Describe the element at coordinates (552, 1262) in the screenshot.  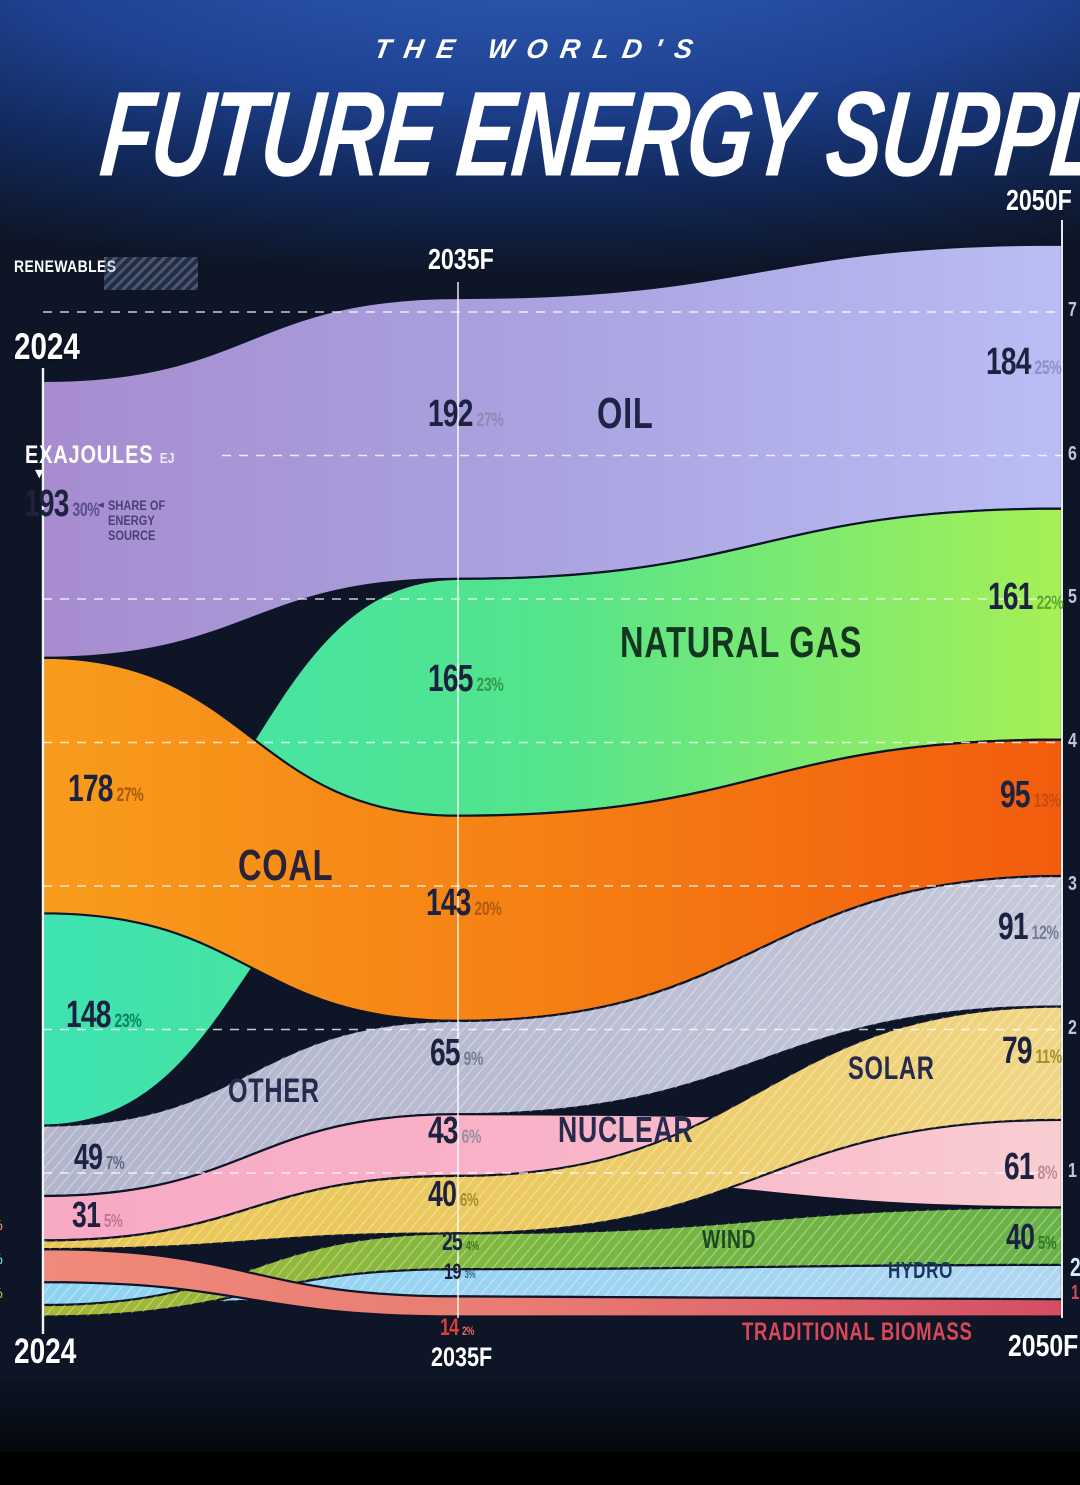
I see `stream-wind-hatch` at that location.